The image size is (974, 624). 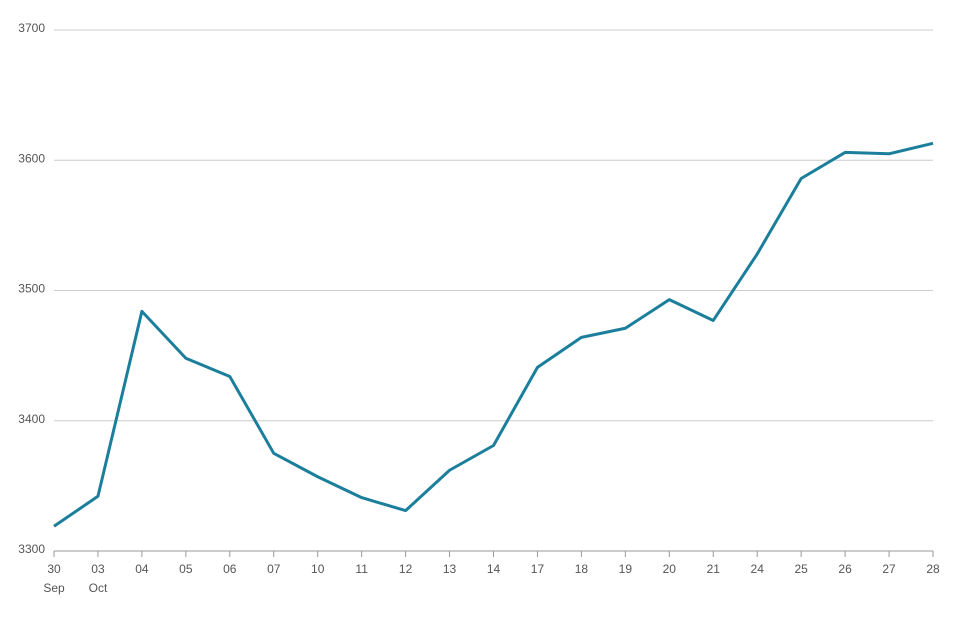 What do you see at coordinates (801, 569) in the screenshot?
I see `x-tick-label: 25` at bounding box center [801, 569].